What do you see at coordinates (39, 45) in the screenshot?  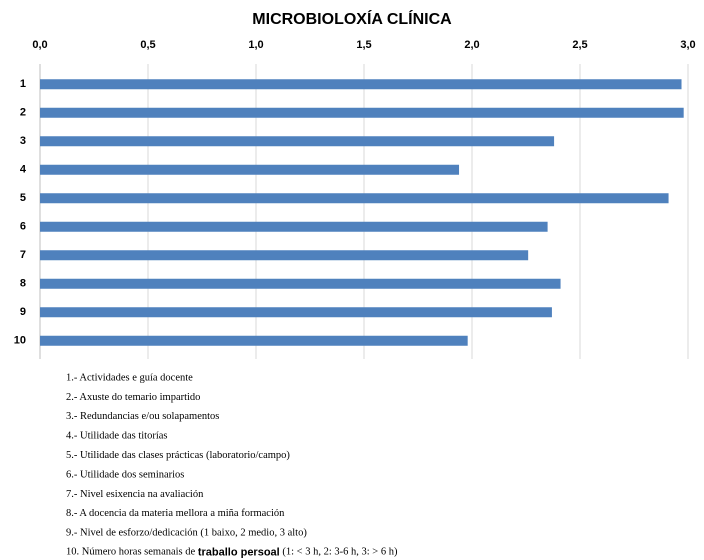 I see `x-tick-label: 0,0` at bounding box center [39, 45].